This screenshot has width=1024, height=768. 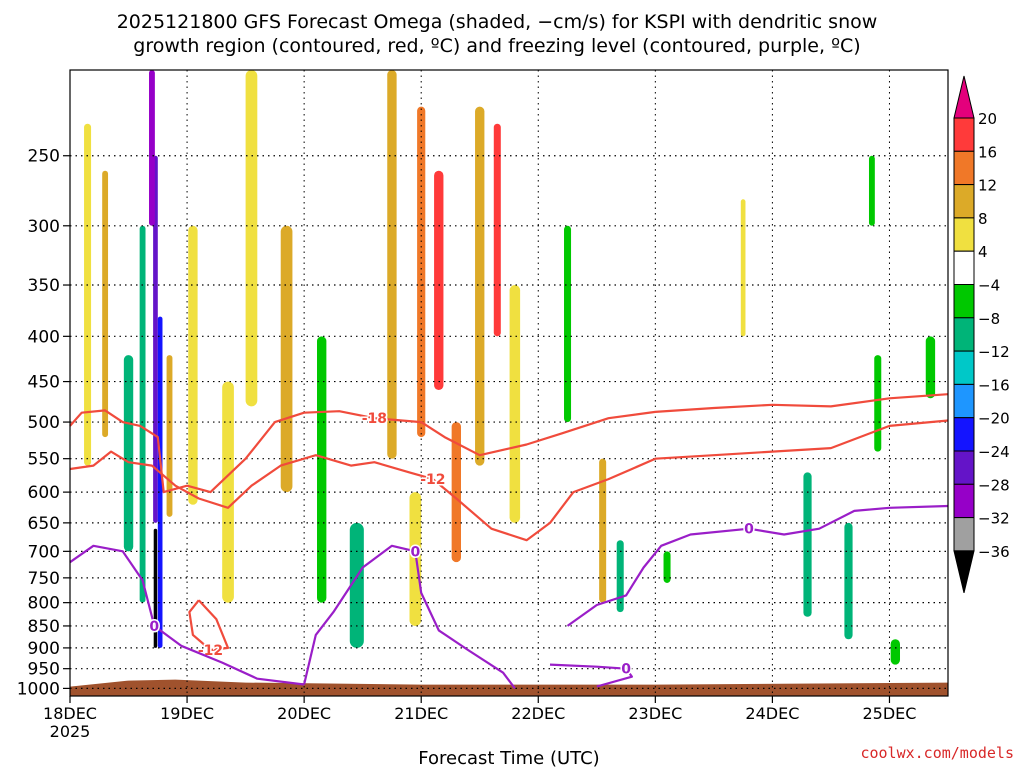 I want to click on y-tick-label-14: 950, so click(x=44, y=670).